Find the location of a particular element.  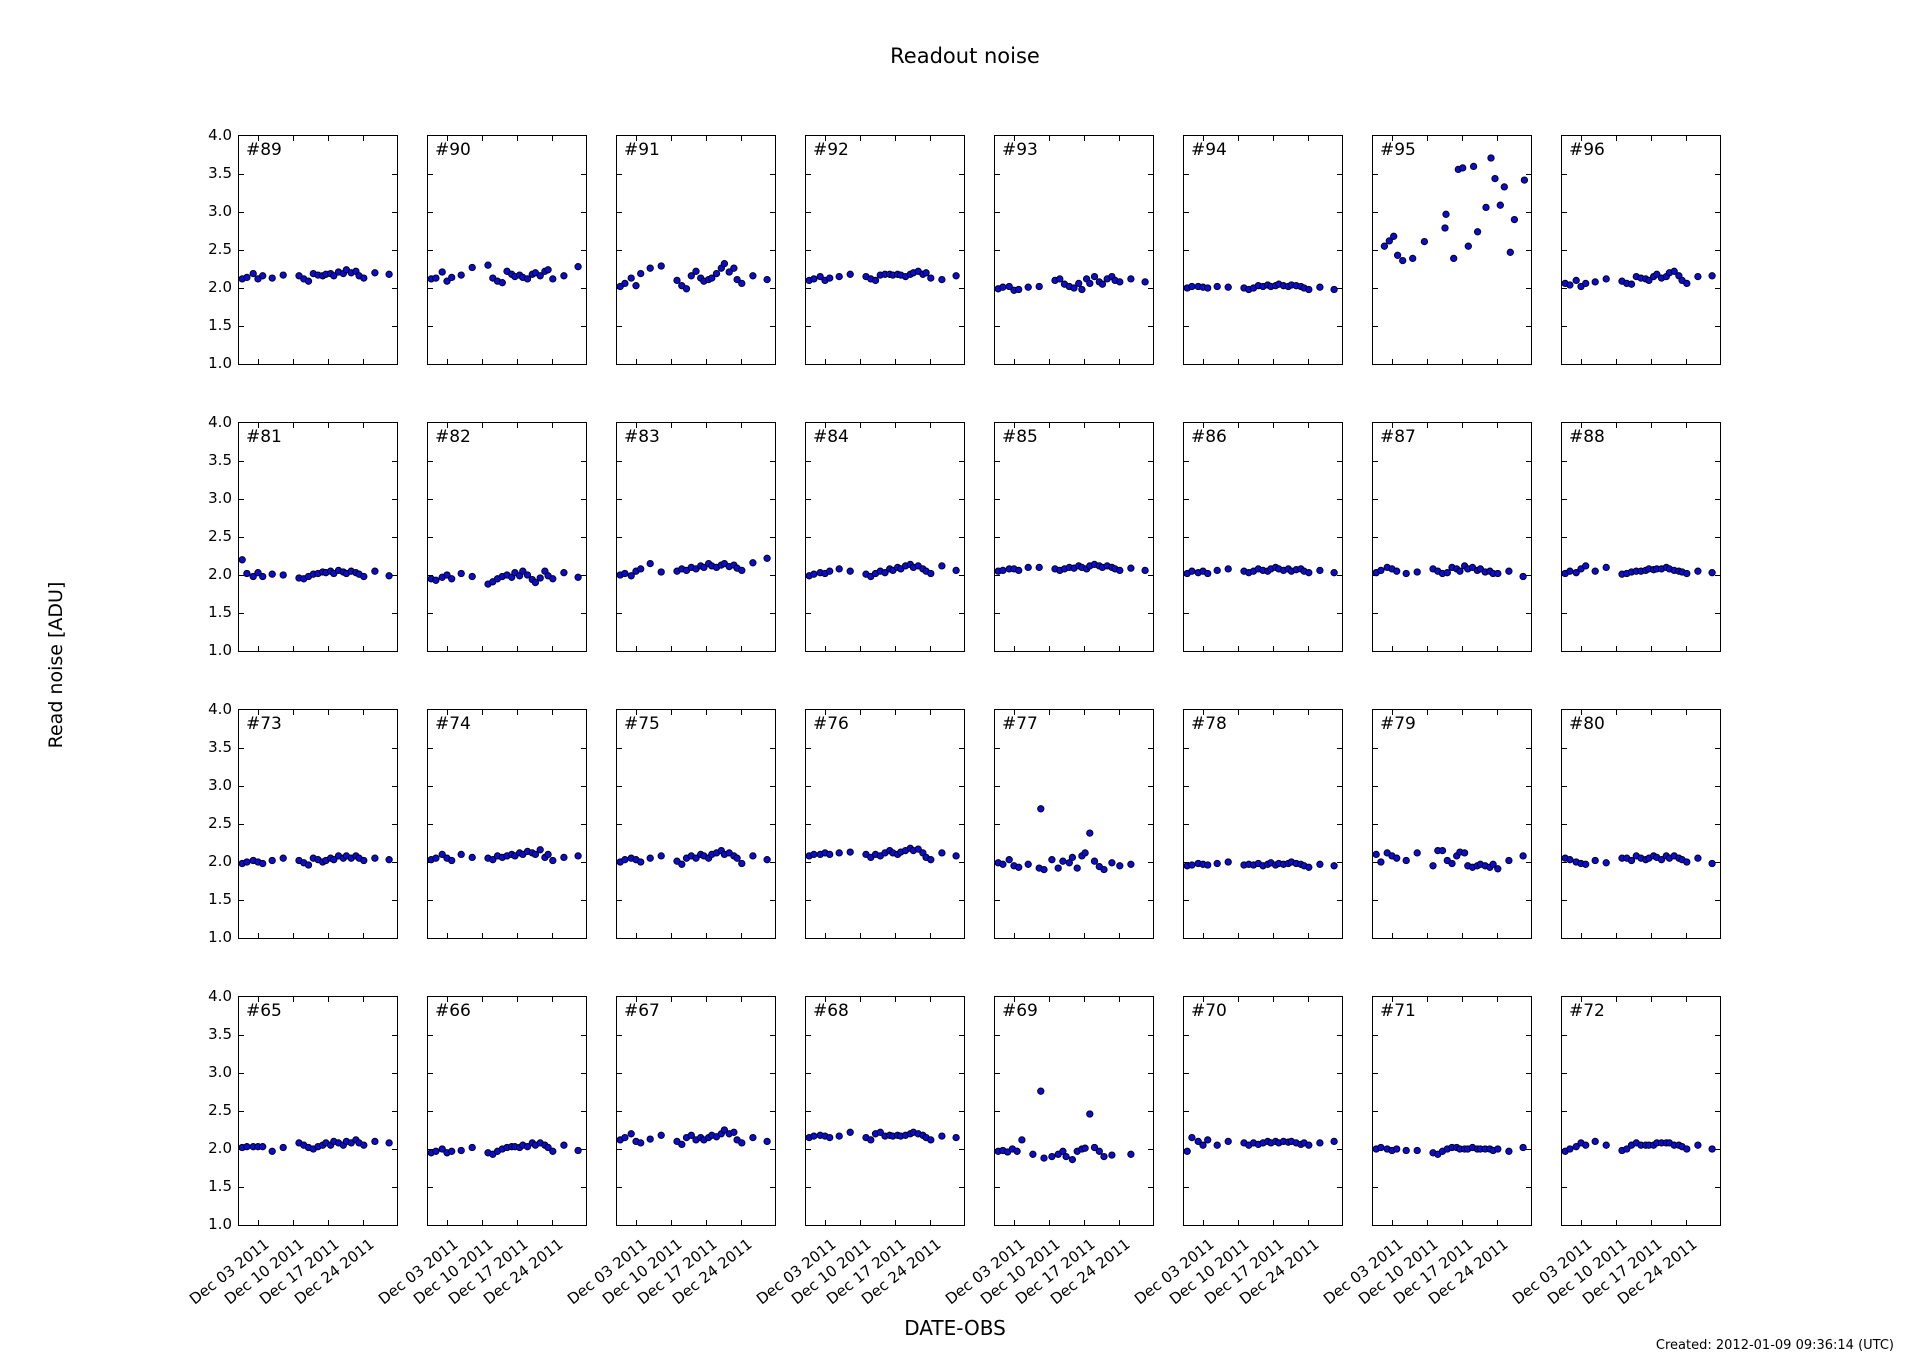

y-tick-label: 1.0 is located at coordinates (220, 363).